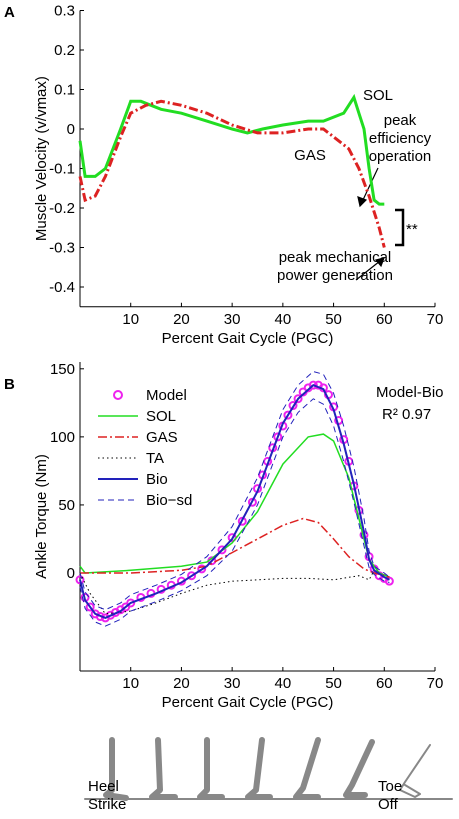 This screenshot has height=819, width=459. What do you see at coordinates (161, 416) in the screenshot?
I see `legend-label: SOL` at bounding box center [161, 416].